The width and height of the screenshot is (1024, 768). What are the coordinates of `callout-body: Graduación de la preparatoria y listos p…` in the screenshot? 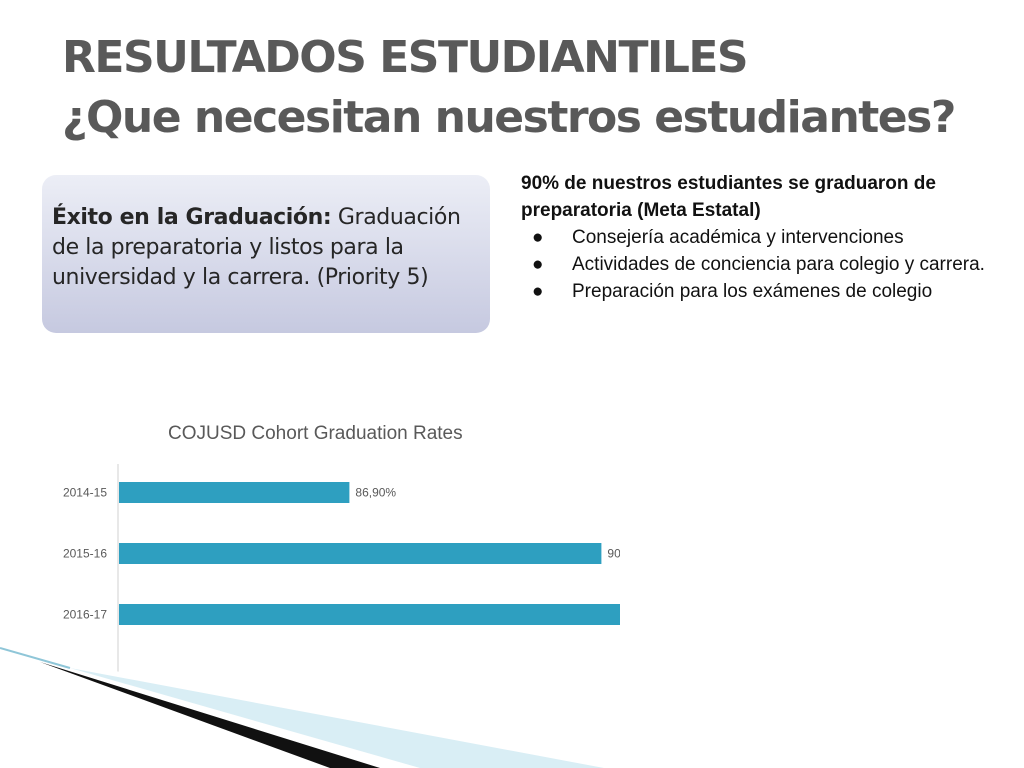 It's located at (256, 247).